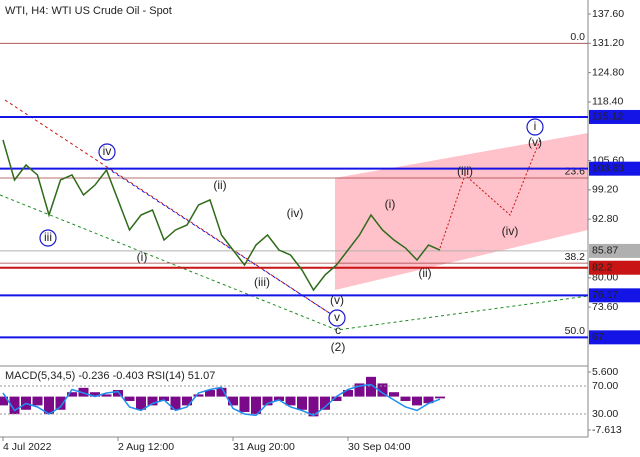  What do you see at coordinates (222, 243) in the screenshot?
I see `trend-line` at bounding box center [222, 243].